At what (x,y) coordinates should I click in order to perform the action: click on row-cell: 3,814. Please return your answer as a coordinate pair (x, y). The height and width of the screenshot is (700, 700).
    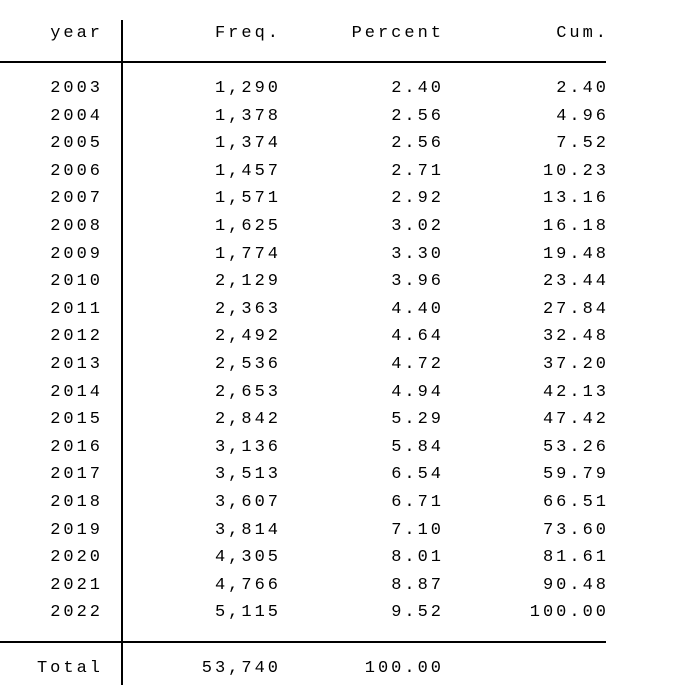
    Looking at the image, I should click on (247, 530).